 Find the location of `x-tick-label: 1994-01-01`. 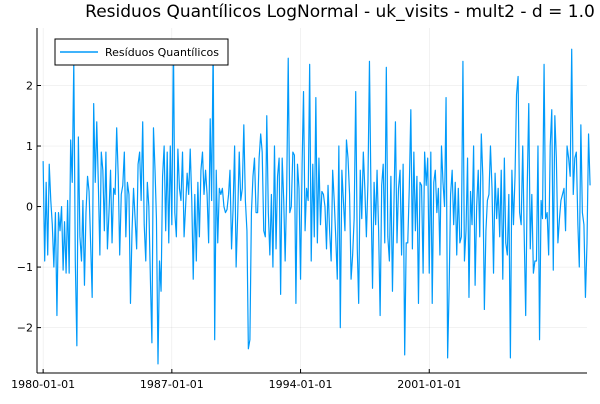

x-tick-label: 1994-01-01 is located at coordinates (301, 384).